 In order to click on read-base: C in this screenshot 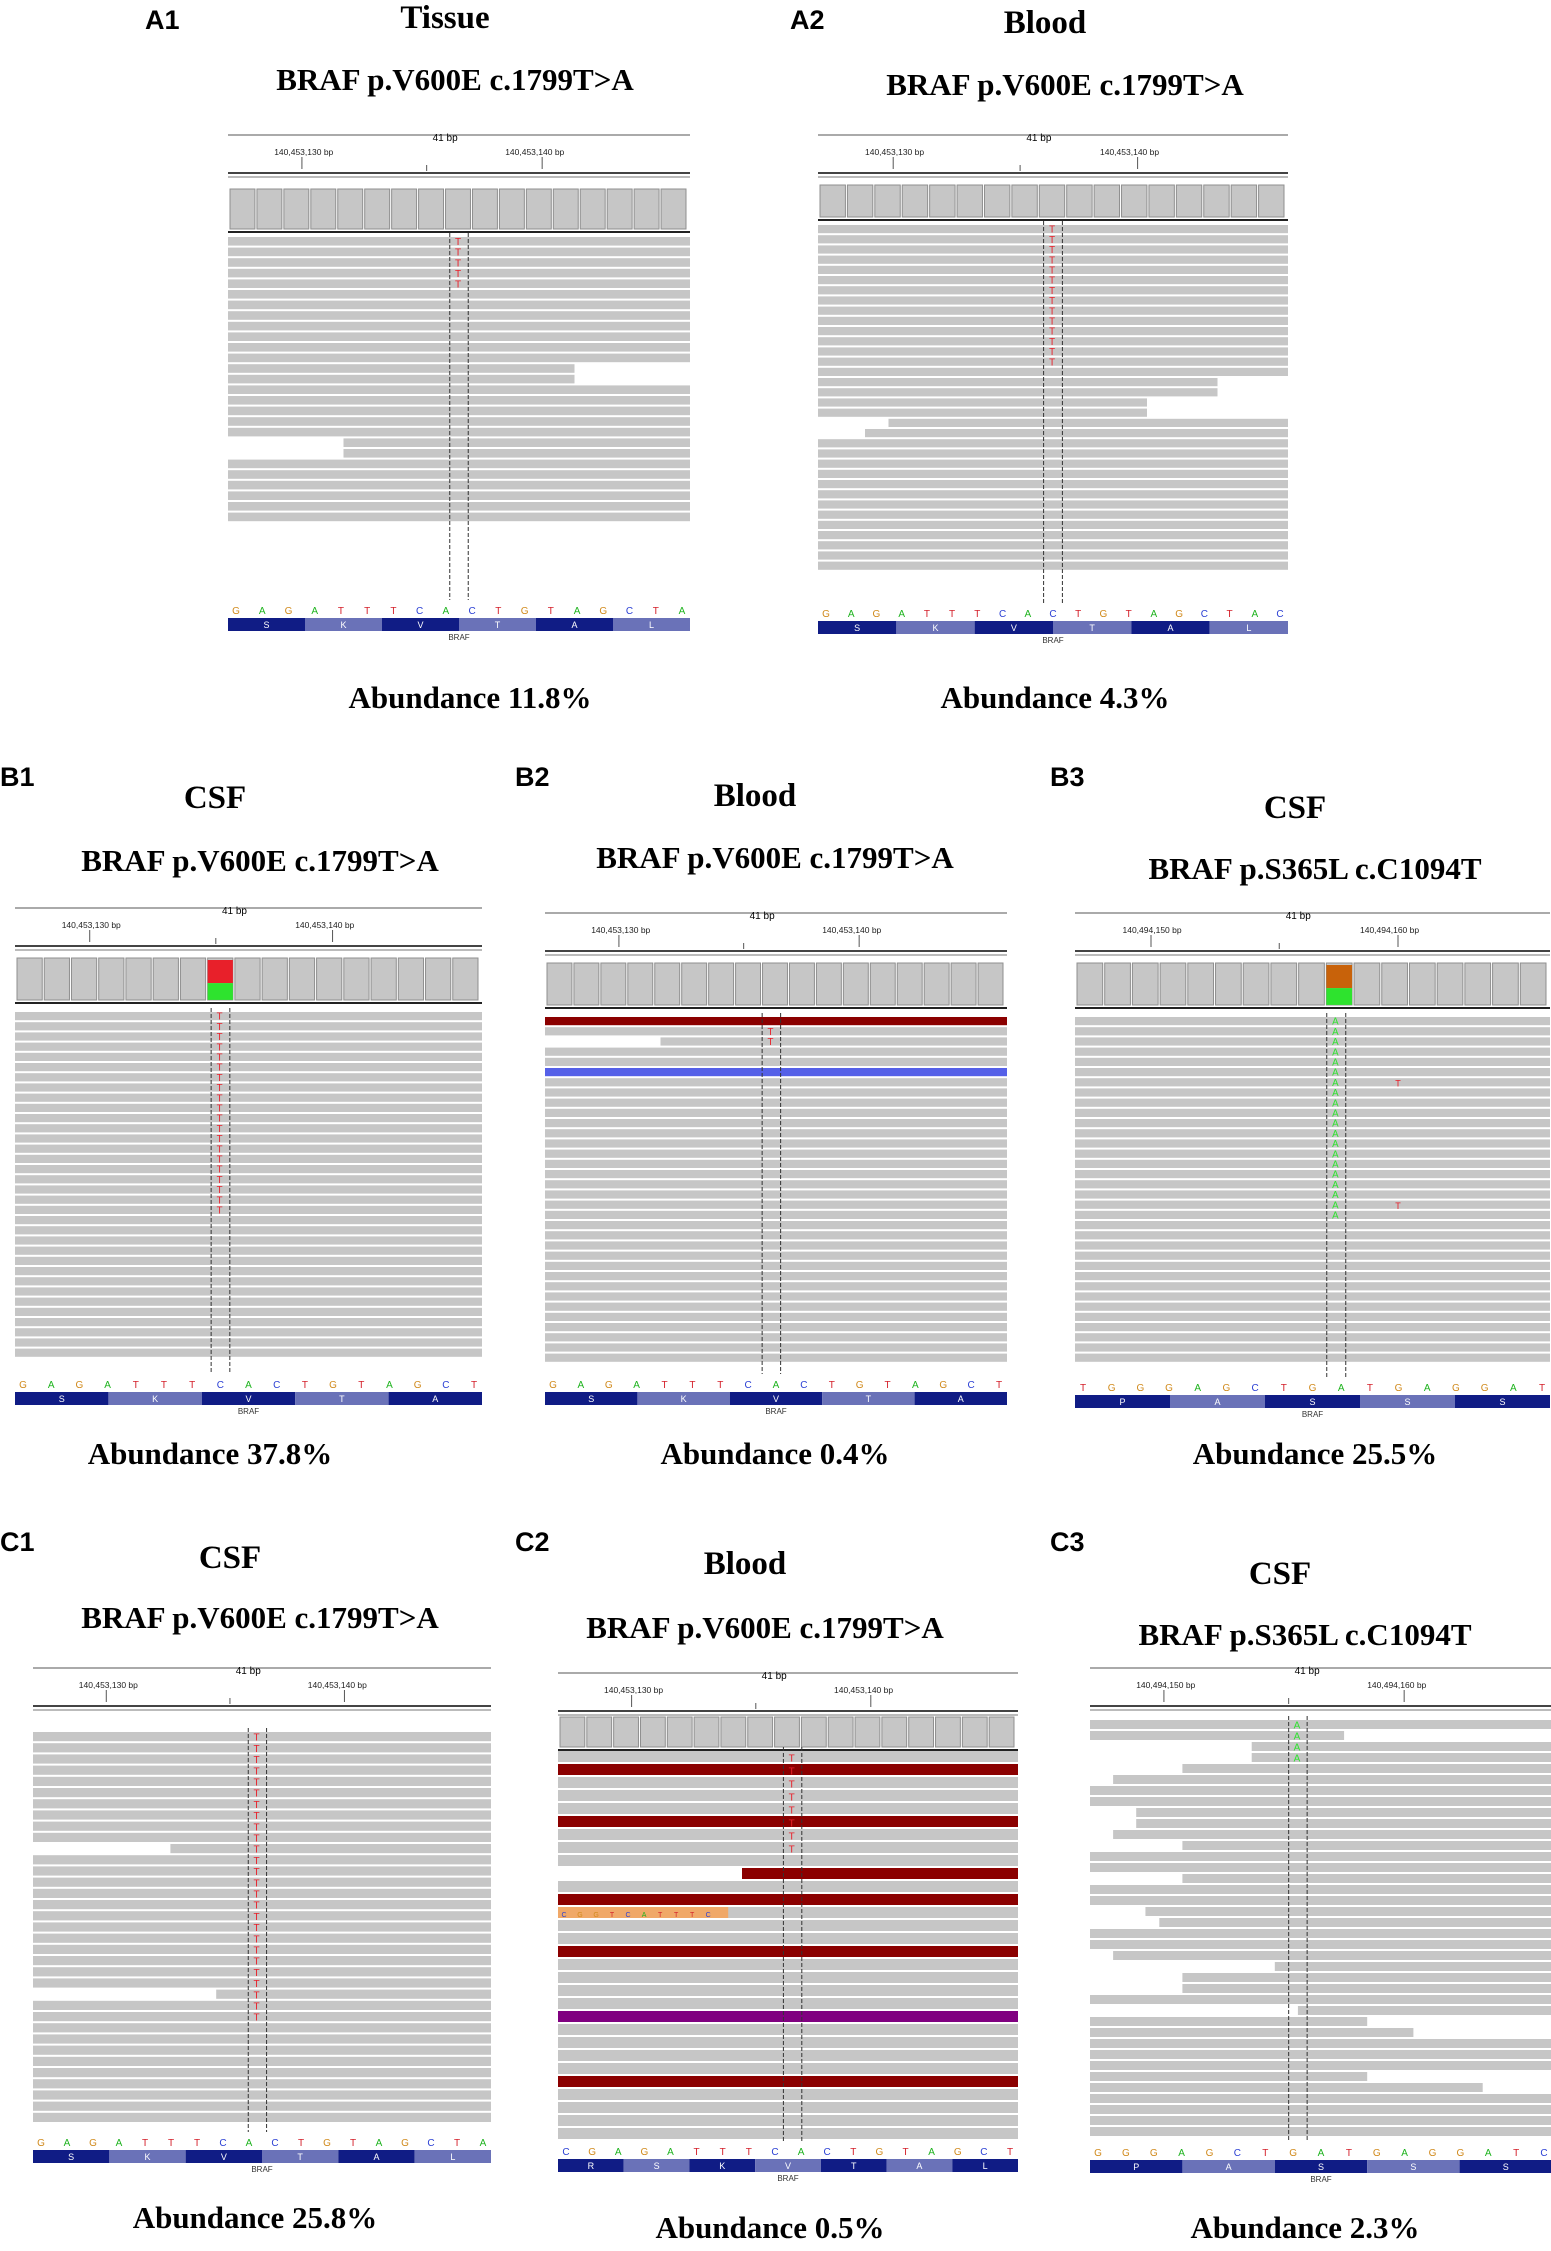, I will do `click(563, 1915)`.